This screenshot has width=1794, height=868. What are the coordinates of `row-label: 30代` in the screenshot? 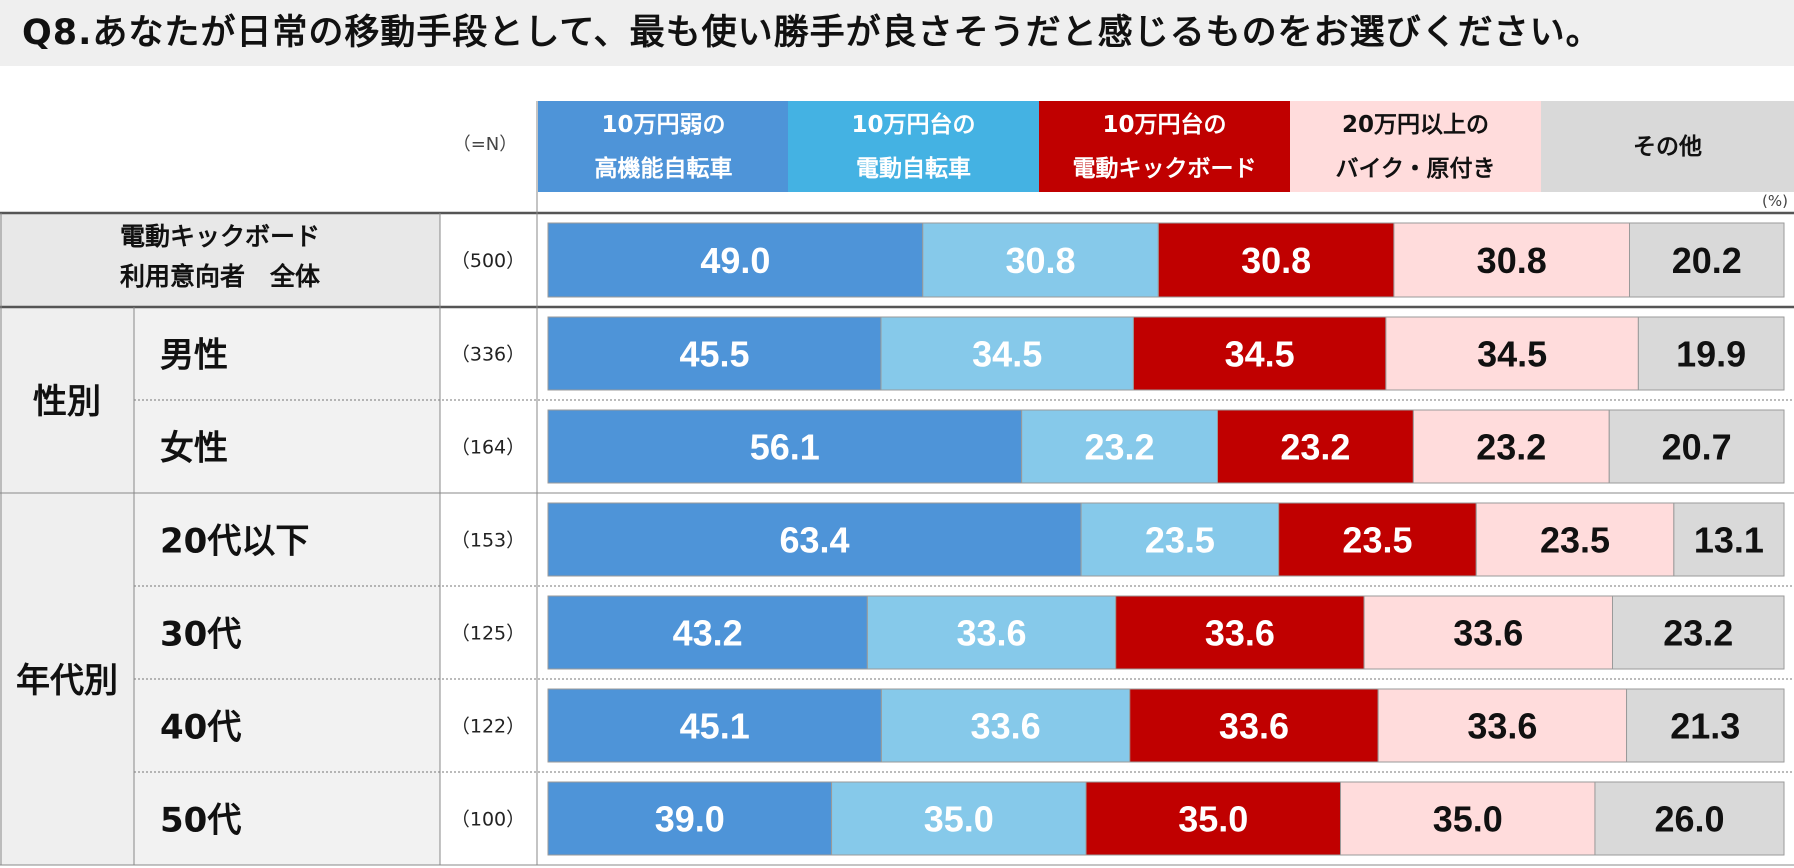 It's located at (200, 635).